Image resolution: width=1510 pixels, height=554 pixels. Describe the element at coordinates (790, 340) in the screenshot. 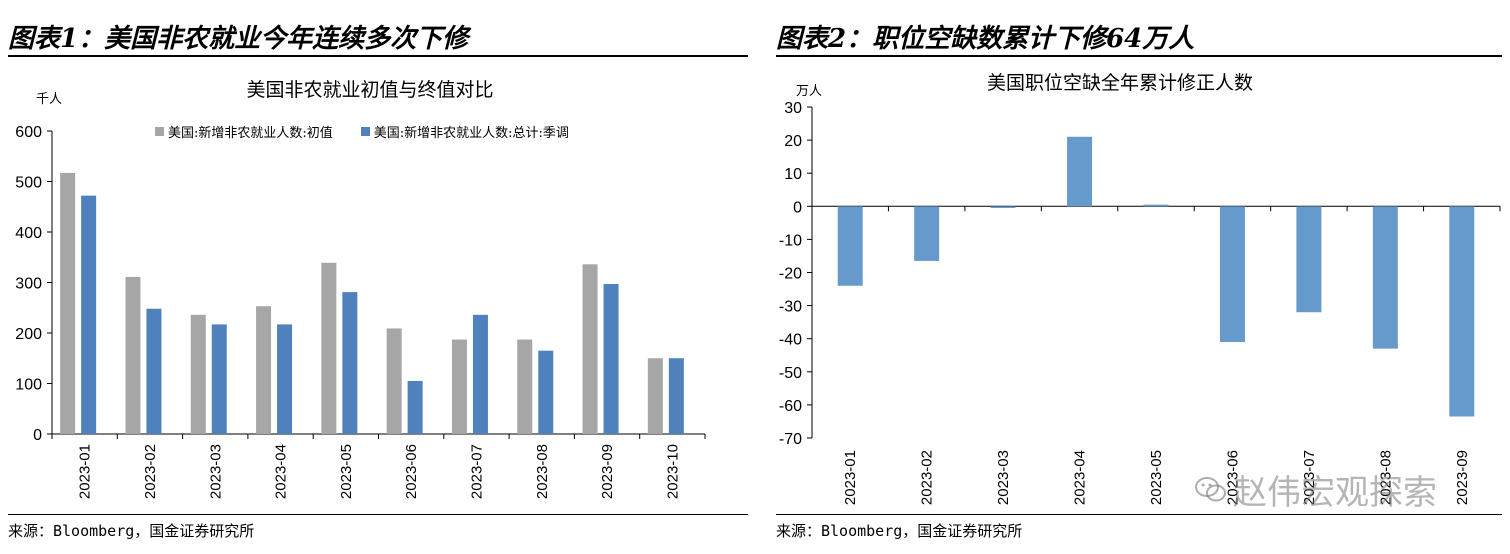

I see `right-y-tick-label: -40` at that location.